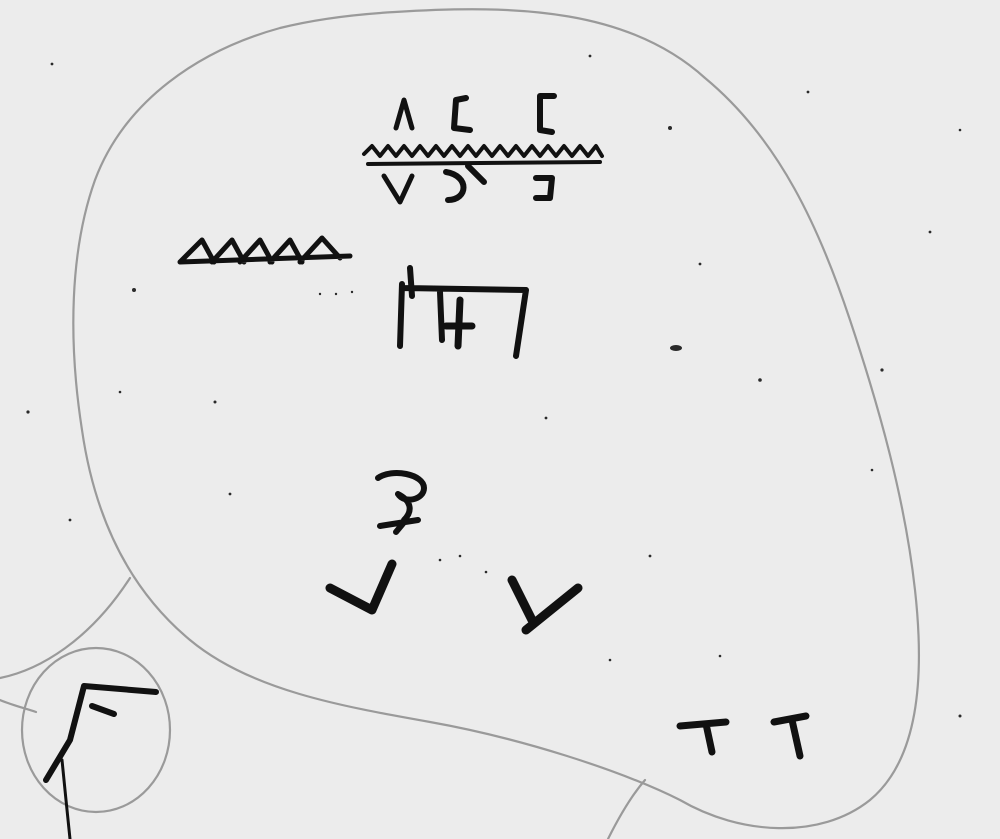 This screenshot has width=1000, height=839. What do you see at coordinates (545, 605) in the screenshot?
I see `y-stroke-symbol` at bounding box center [545, 605].